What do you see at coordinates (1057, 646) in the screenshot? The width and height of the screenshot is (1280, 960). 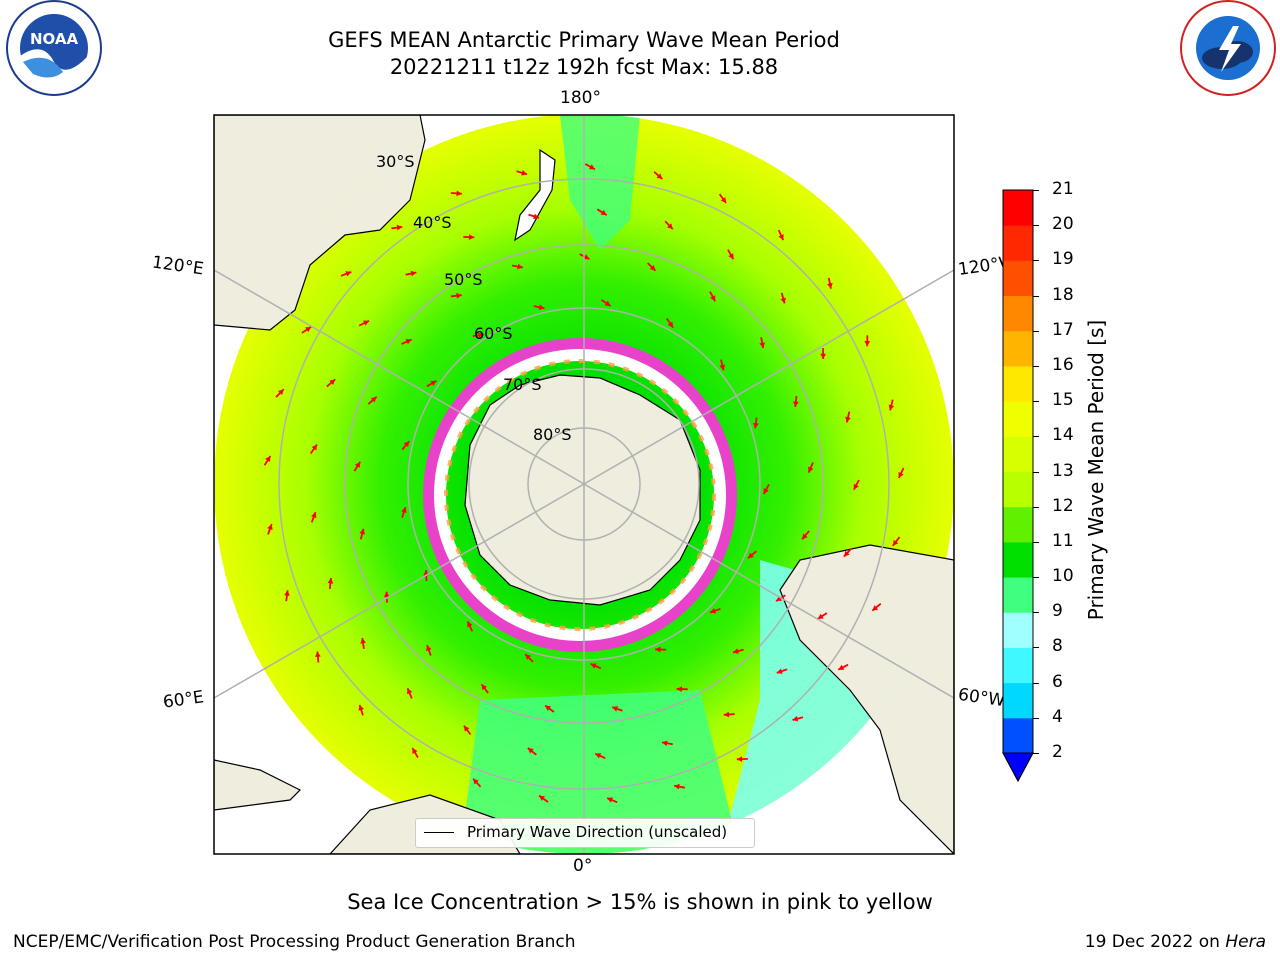 I see `colorbar-tick-label: 8` at bounding box center [1057, 646].